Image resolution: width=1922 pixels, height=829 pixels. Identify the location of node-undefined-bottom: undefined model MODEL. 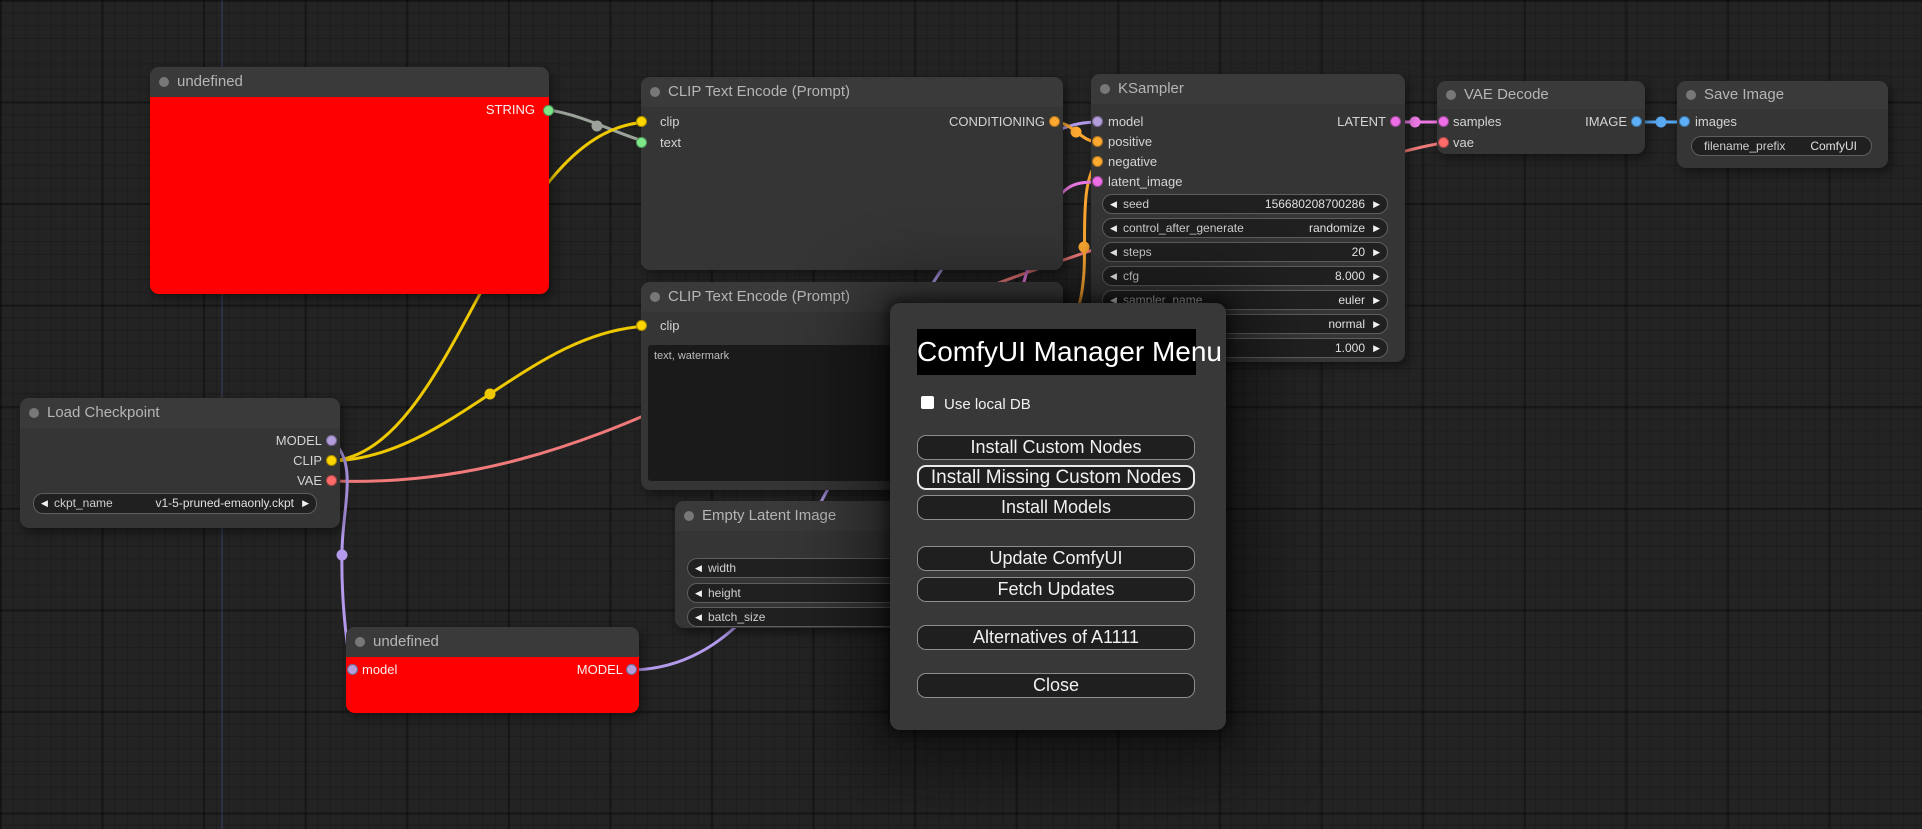
(492, 670).